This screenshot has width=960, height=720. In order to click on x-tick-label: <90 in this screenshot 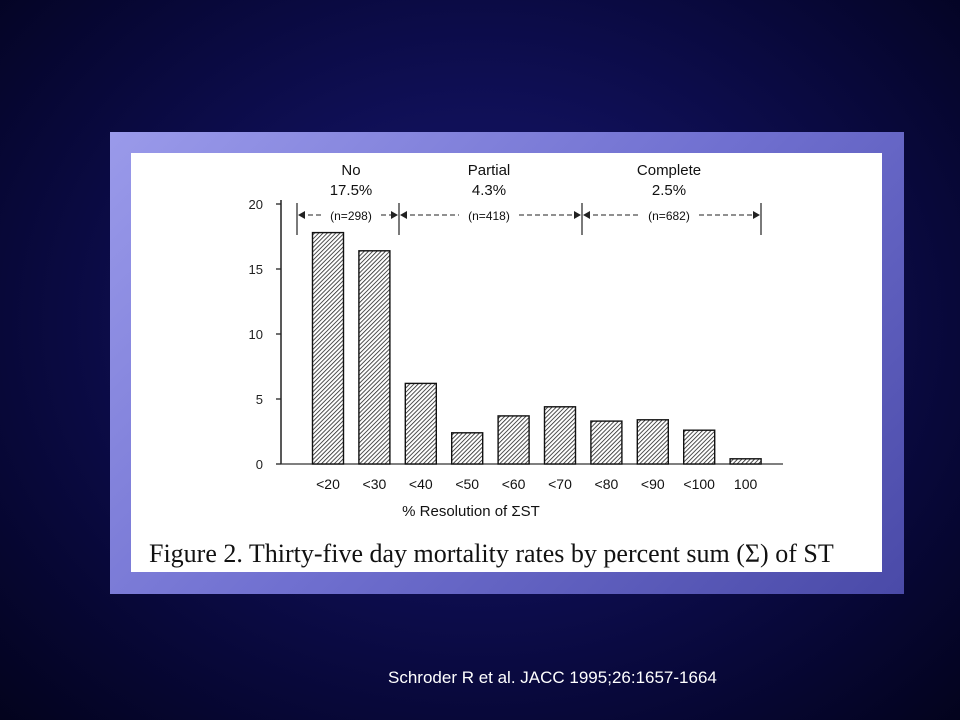, I will do `click(653, 484)`.